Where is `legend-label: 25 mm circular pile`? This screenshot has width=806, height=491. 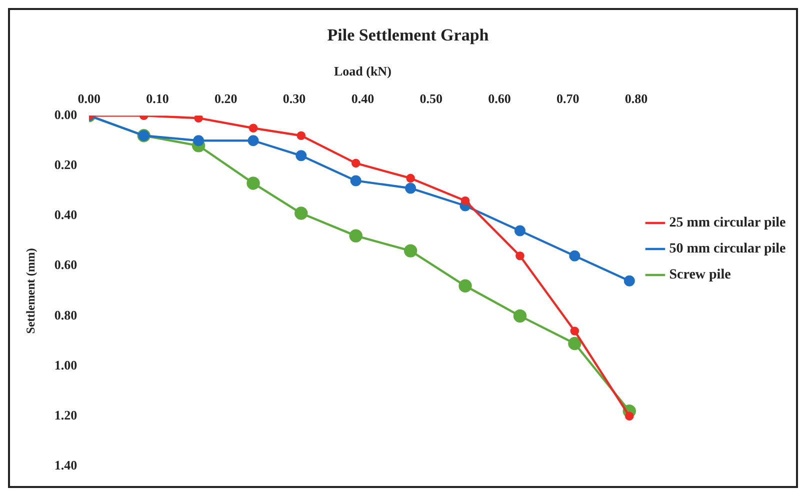
legend-label: 25 mm circular pile is located at coordinates (727, 223).